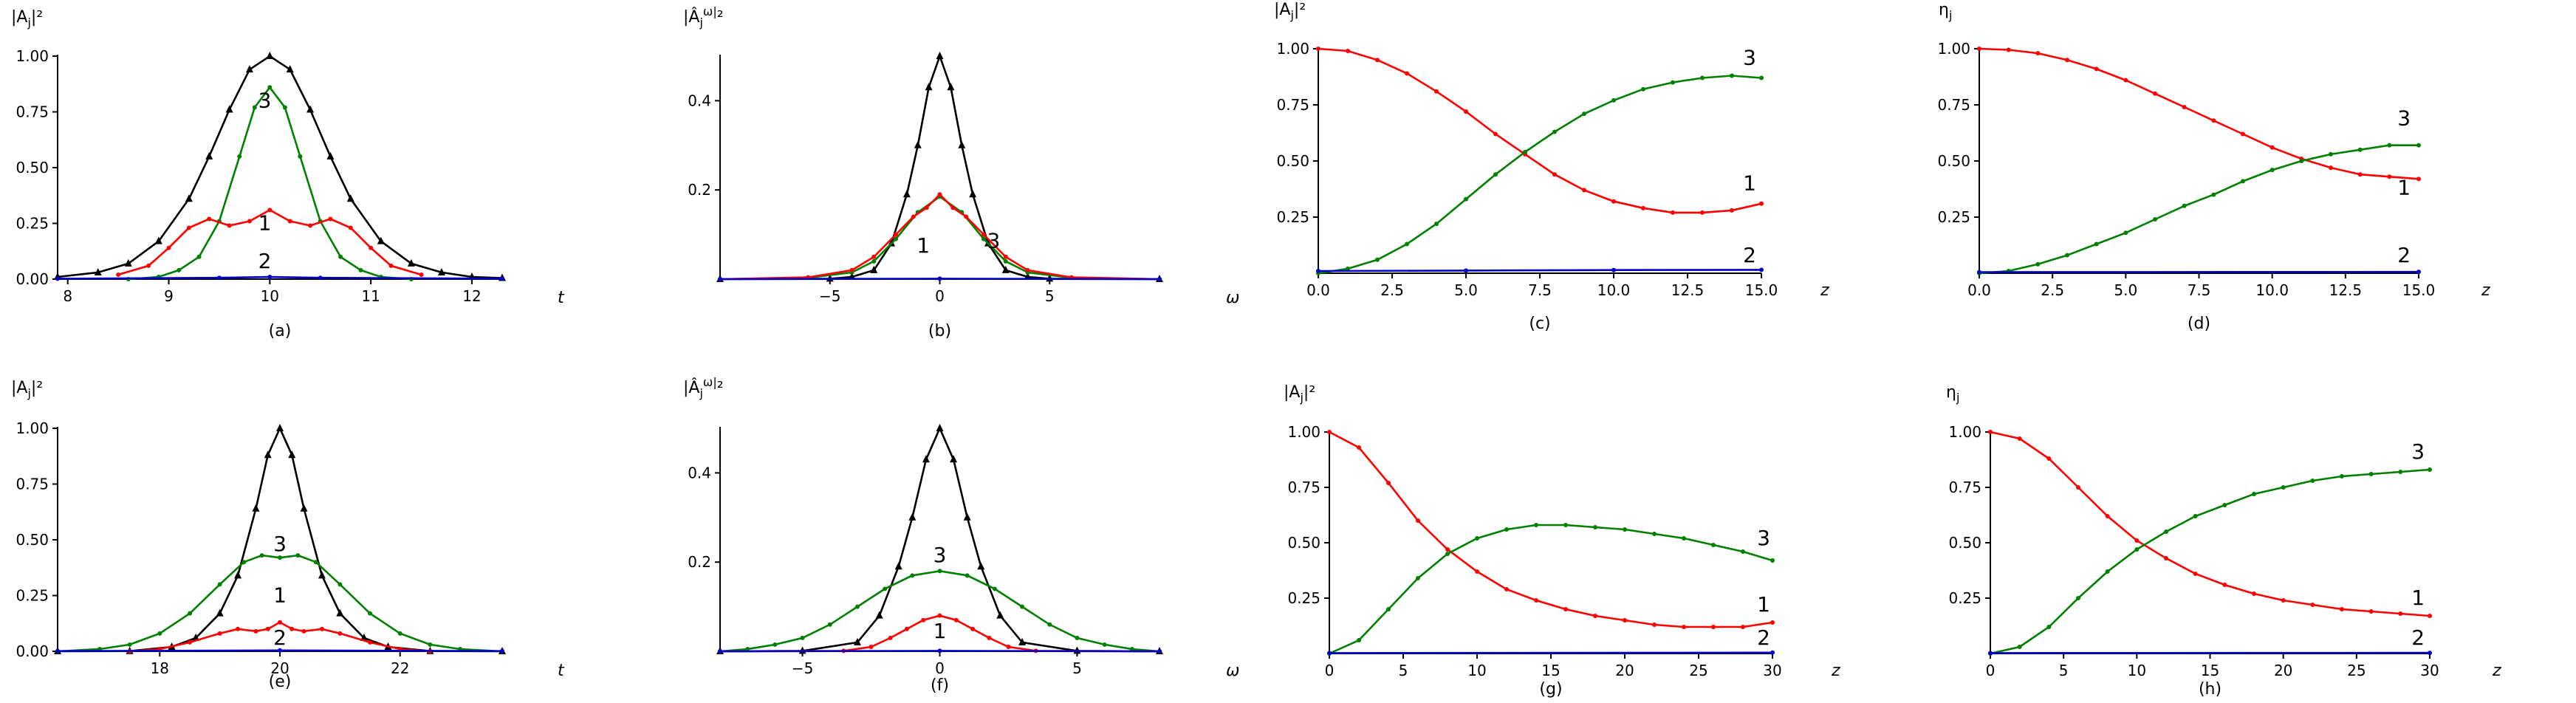 The image size is (2576, 703). What do you see at coordinates (1318, 290) in the screenshot?
I see `x-tick-label: 0.0` at bounding box center [1318, 290].